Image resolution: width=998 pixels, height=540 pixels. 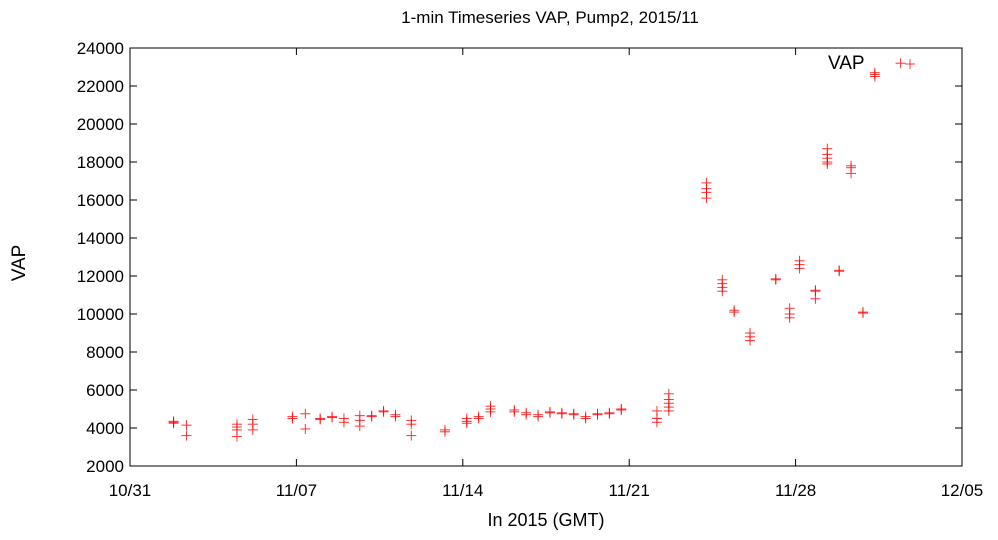 I want to click on legend-label: VAP, so click(x=846, y=63).